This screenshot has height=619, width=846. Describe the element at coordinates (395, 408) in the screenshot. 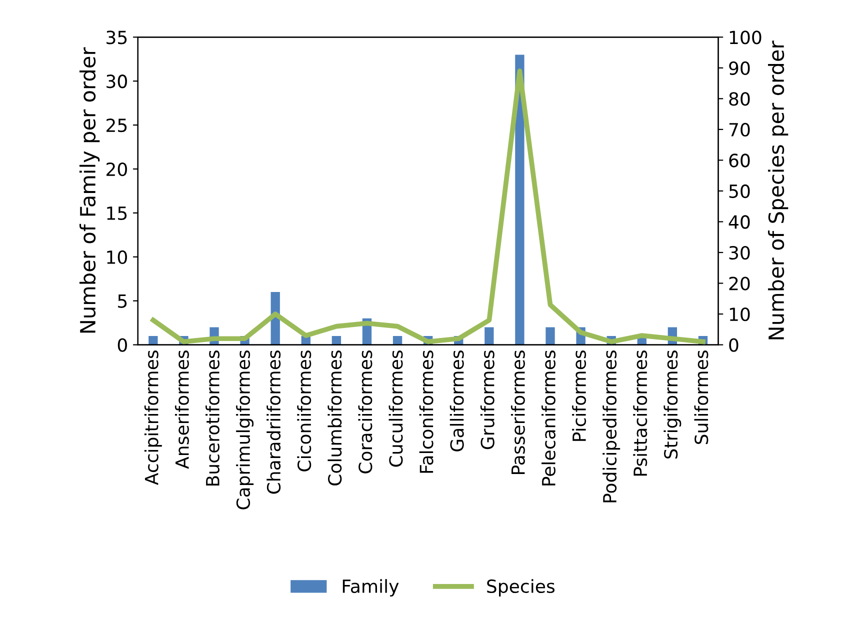

I see `x-tick-label: Cuculiformes` at that location.